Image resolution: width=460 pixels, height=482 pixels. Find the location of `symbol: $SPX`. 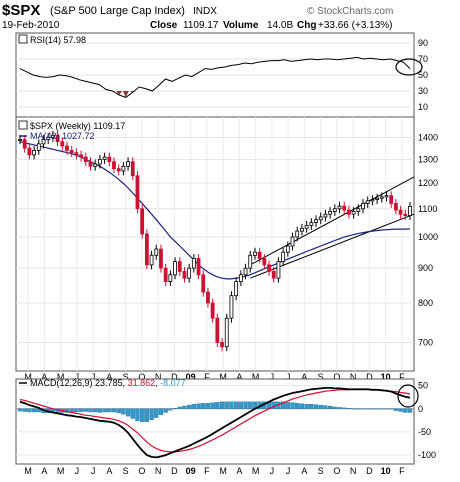

symbol: $SPX is located at coordinates (21, 10).